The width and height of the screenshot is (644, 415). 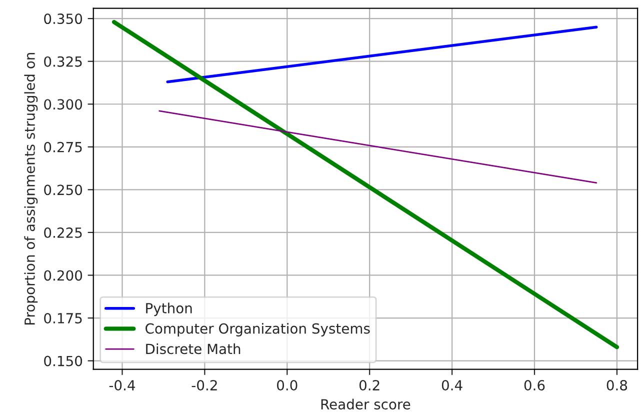 I want to click on legend-label: Discrete Math, so click(x=193, y=348).